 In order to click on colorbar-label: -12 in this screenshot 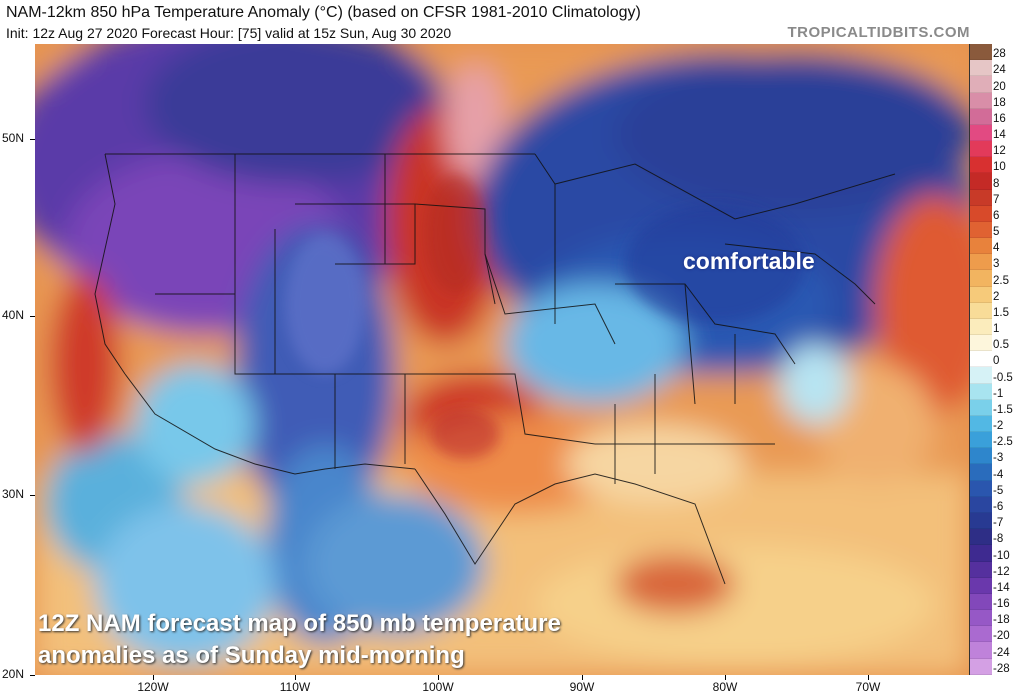, I will do `click(1001, 571)`.